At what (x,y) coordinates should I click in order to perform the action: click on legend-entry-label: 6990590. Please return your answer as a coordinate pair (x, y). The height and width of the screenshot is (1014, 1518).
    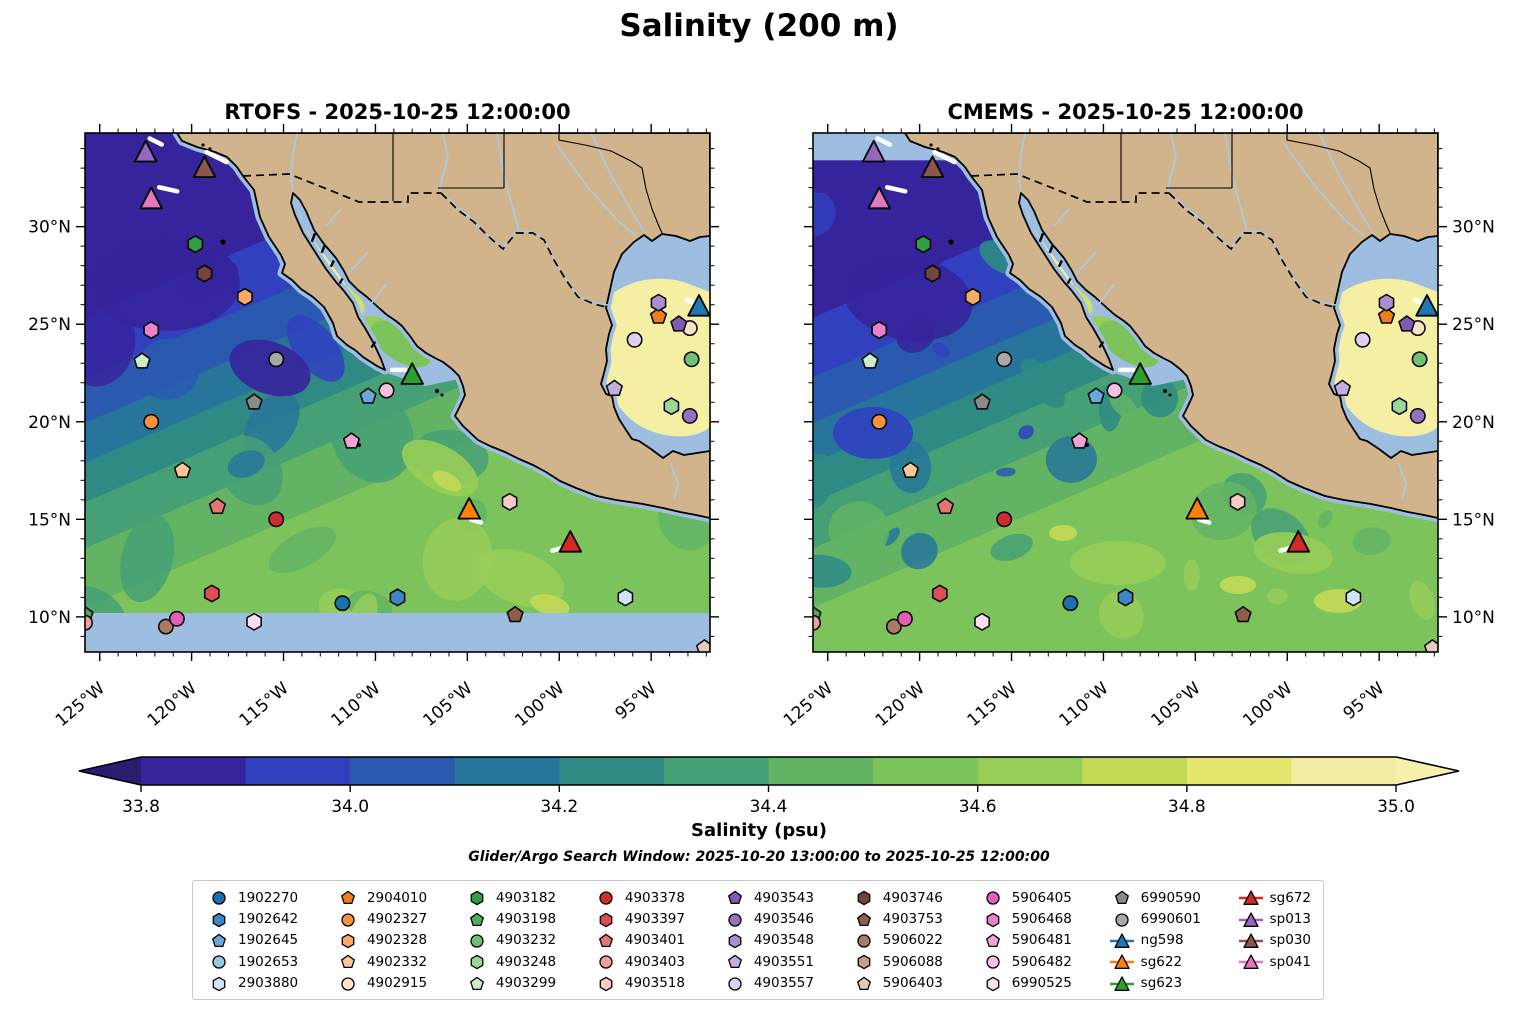
    Looking at the image, I should click on (1170, 897).